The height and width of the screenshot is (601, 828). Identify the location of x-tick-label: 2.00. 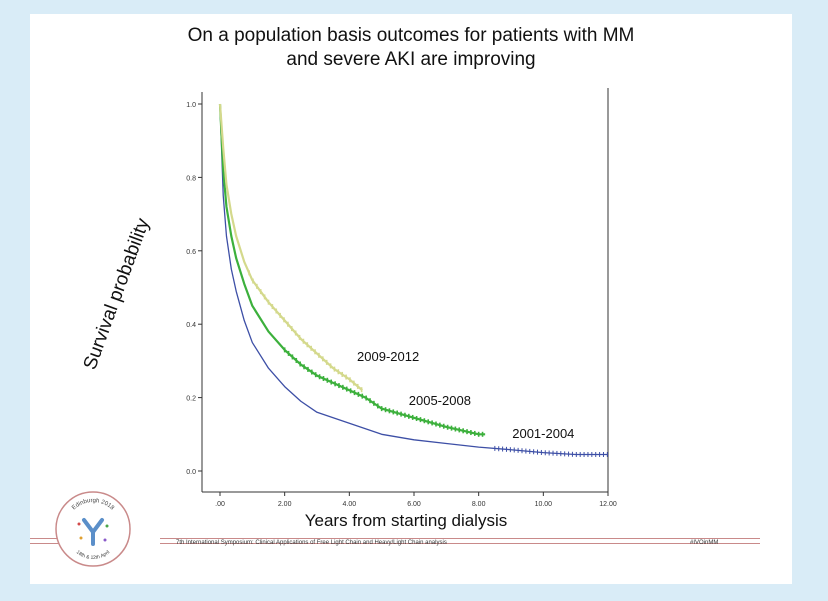
(285, 504).